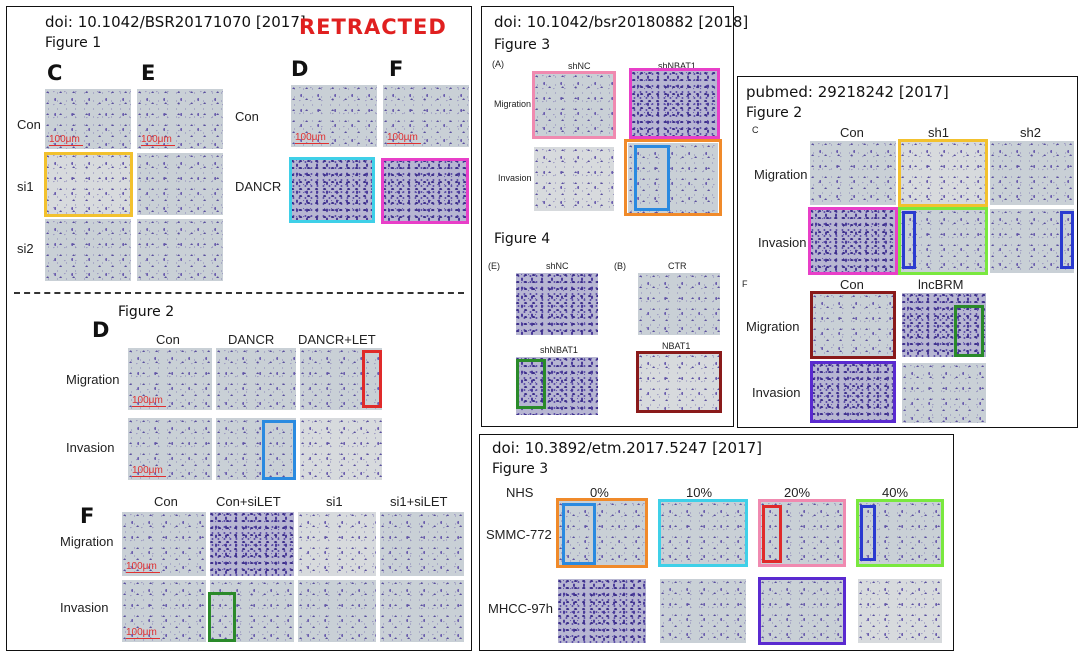 This screenshot has height=656, width=1080. What do you see at coordinates (372, 379) in the screenshot?
I see `highlight-box-red` at bounding box center [372, 379].